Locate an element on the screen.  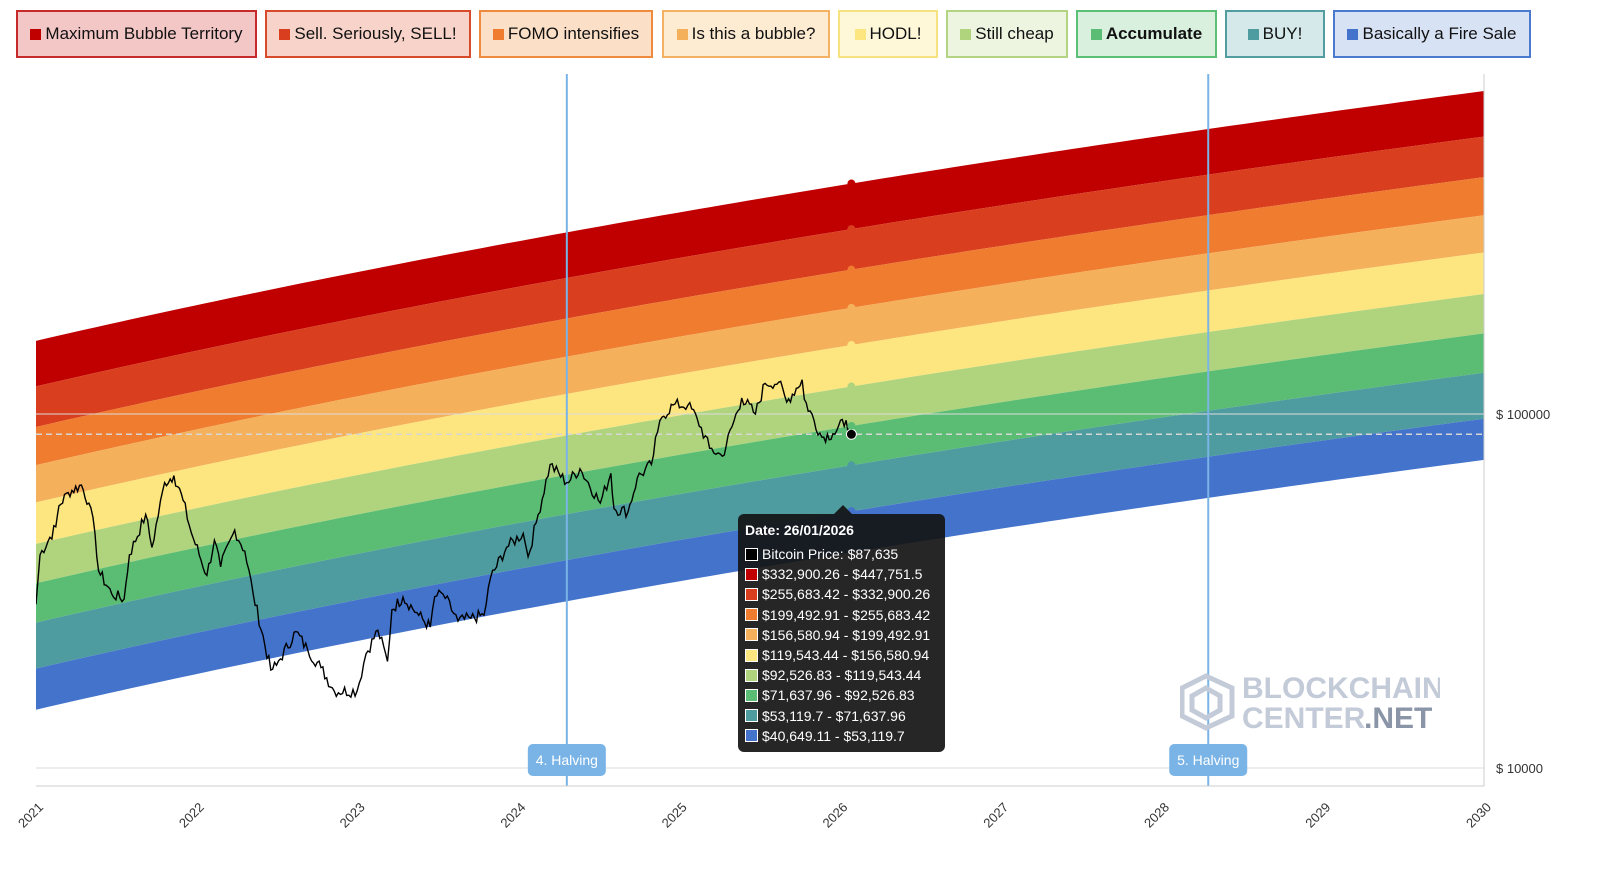
legend-item-3: Is this a bubble? is located at coordinates (746, 34).